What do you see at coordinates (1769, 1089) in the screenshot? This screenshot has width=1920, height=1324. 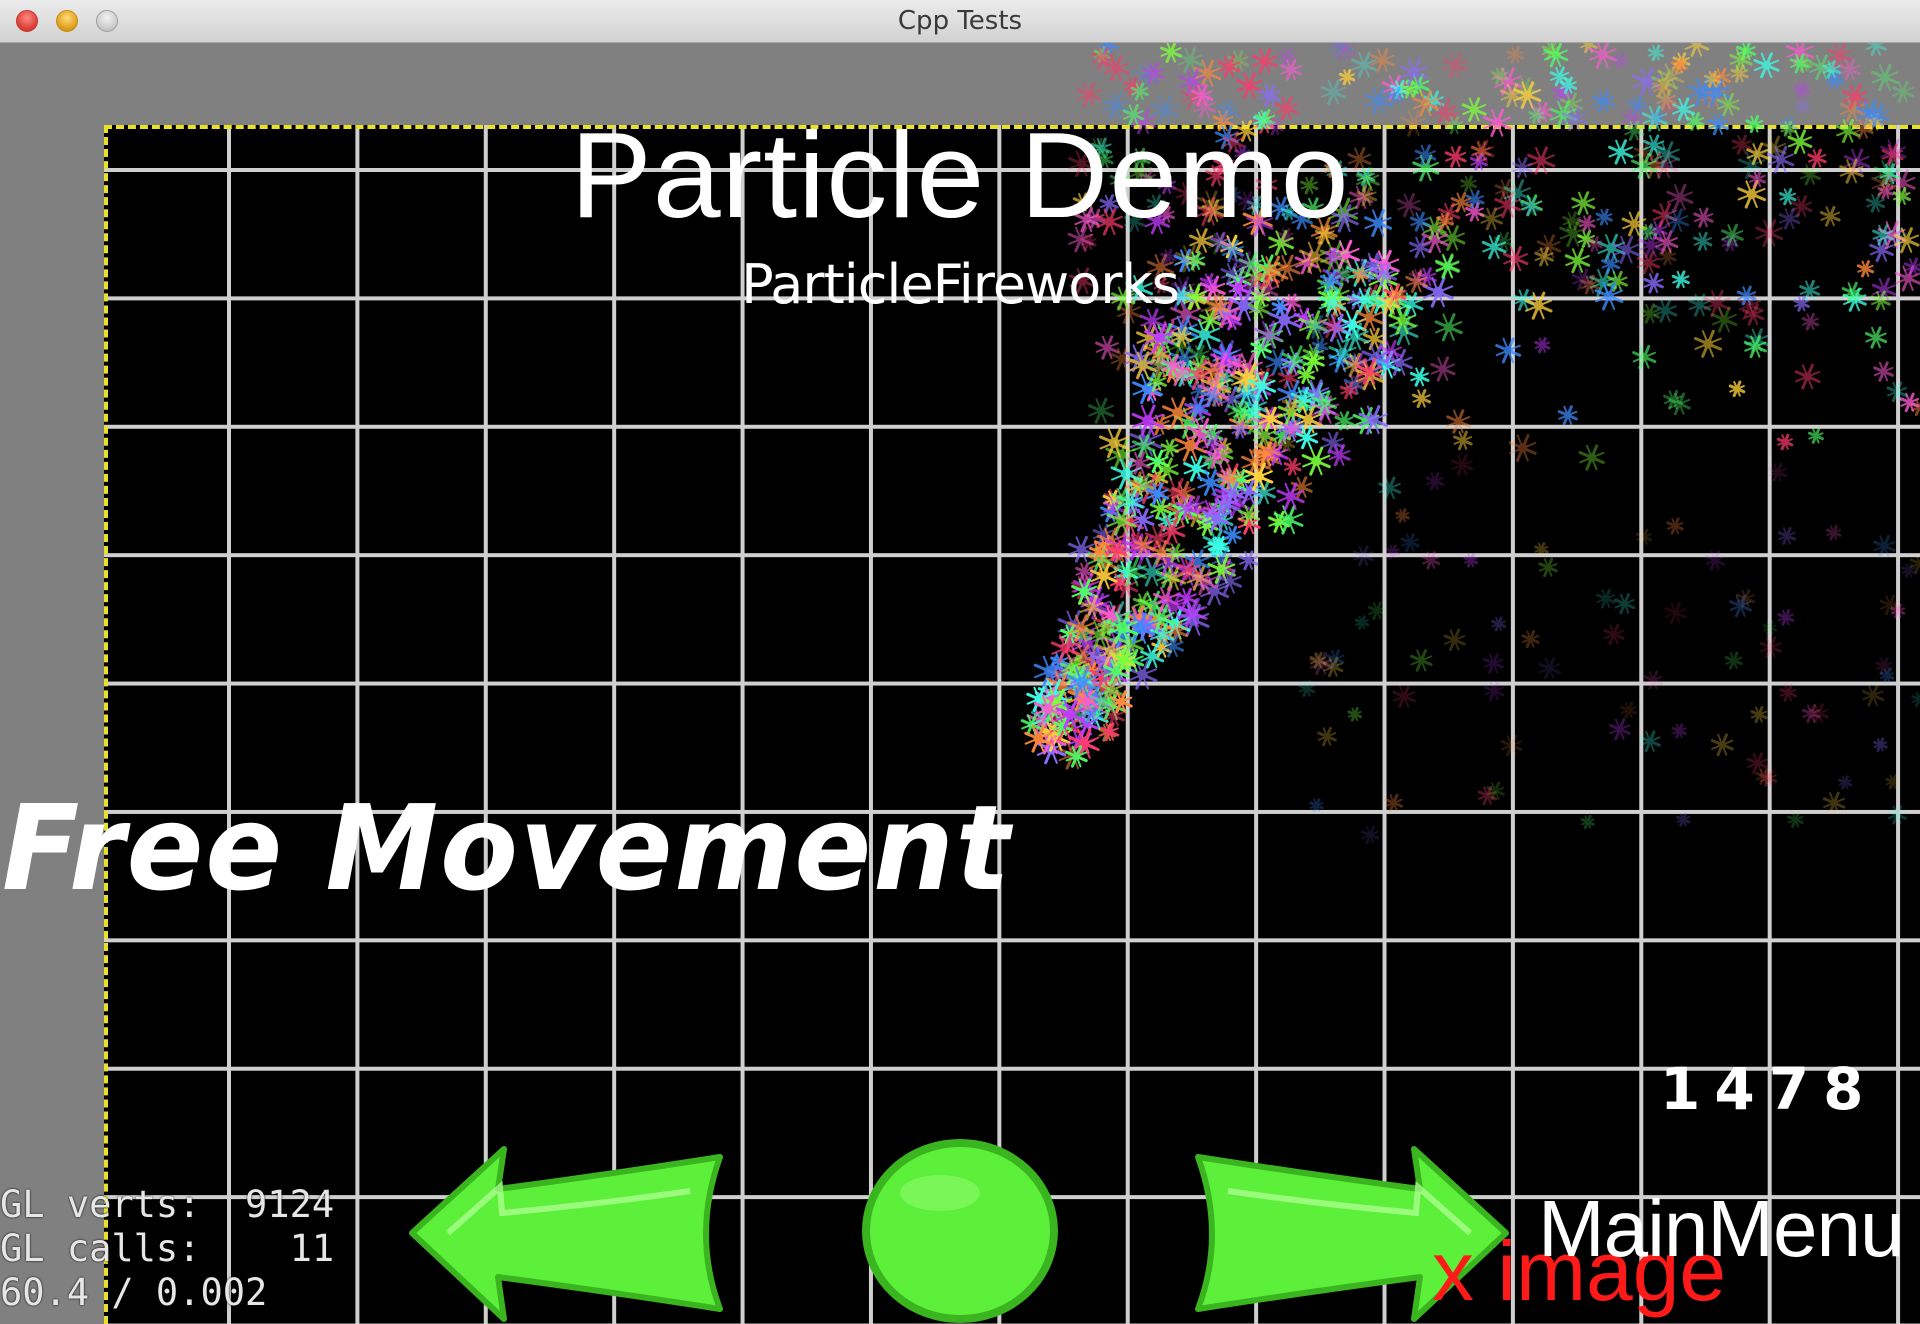 I see `particle-count: 1478` at bounding box center [1769, 1089].